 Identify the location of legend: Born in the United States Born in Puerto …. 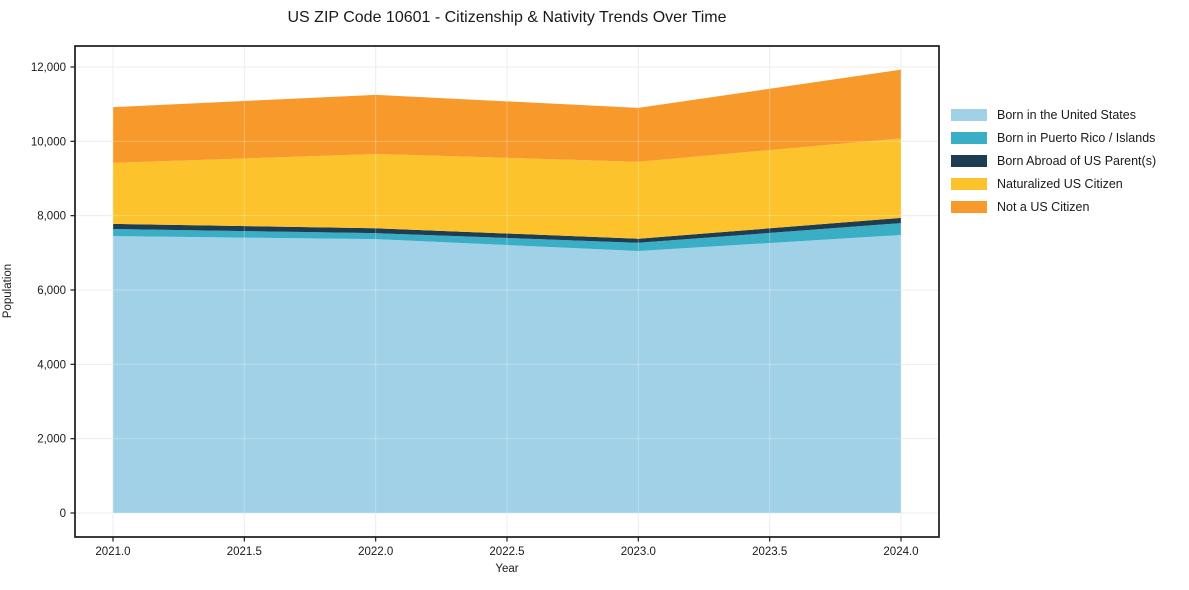
(1053, 160).